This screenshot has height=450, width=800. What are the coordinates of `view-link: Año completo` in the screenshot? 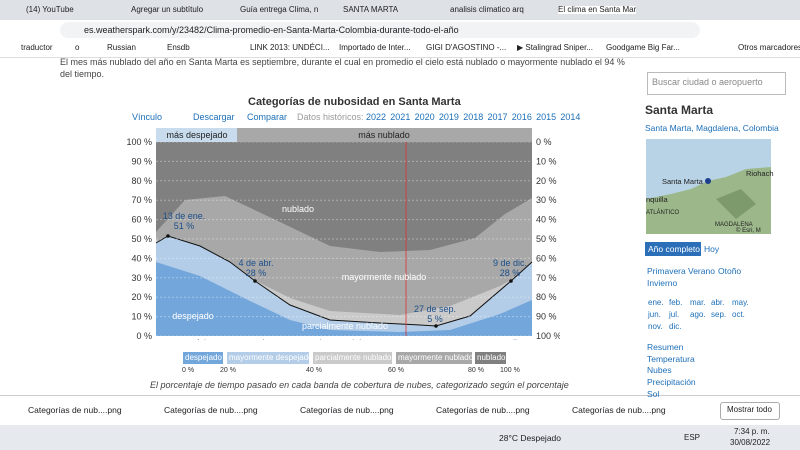 It's located at (674, 249).